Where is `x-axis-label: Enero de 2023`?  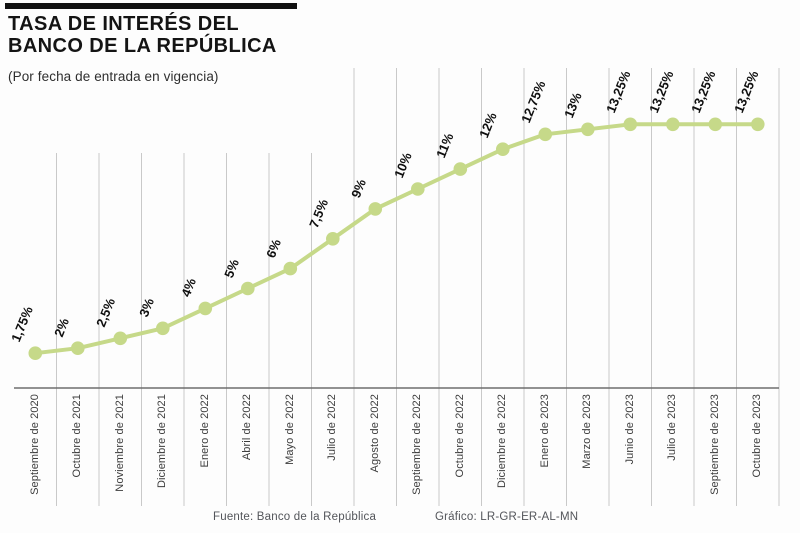
x-axis-label: Enero de 2023 is located at coordinates (544, 431).